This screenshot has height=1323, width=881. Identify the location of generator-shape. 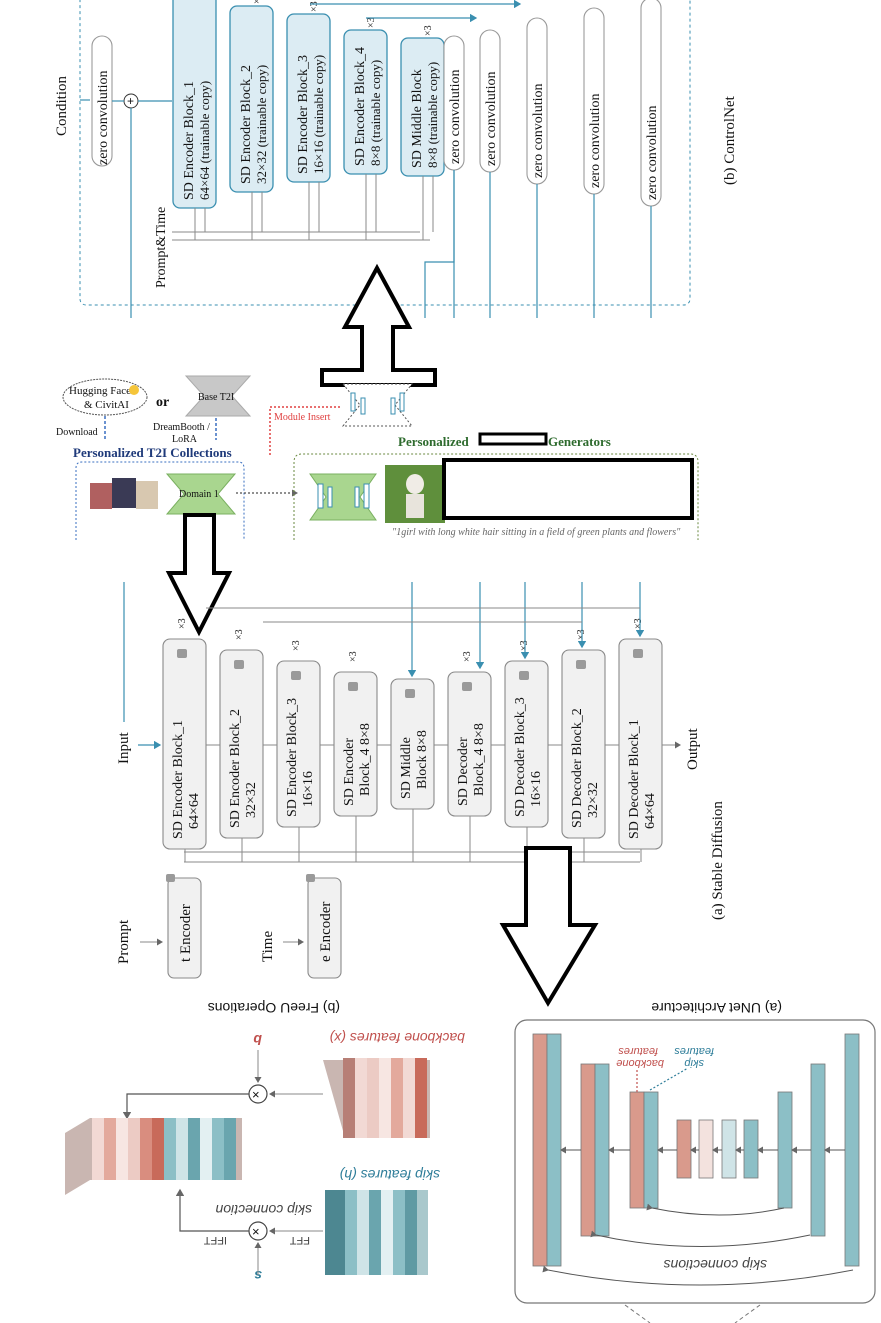
(343, 497).